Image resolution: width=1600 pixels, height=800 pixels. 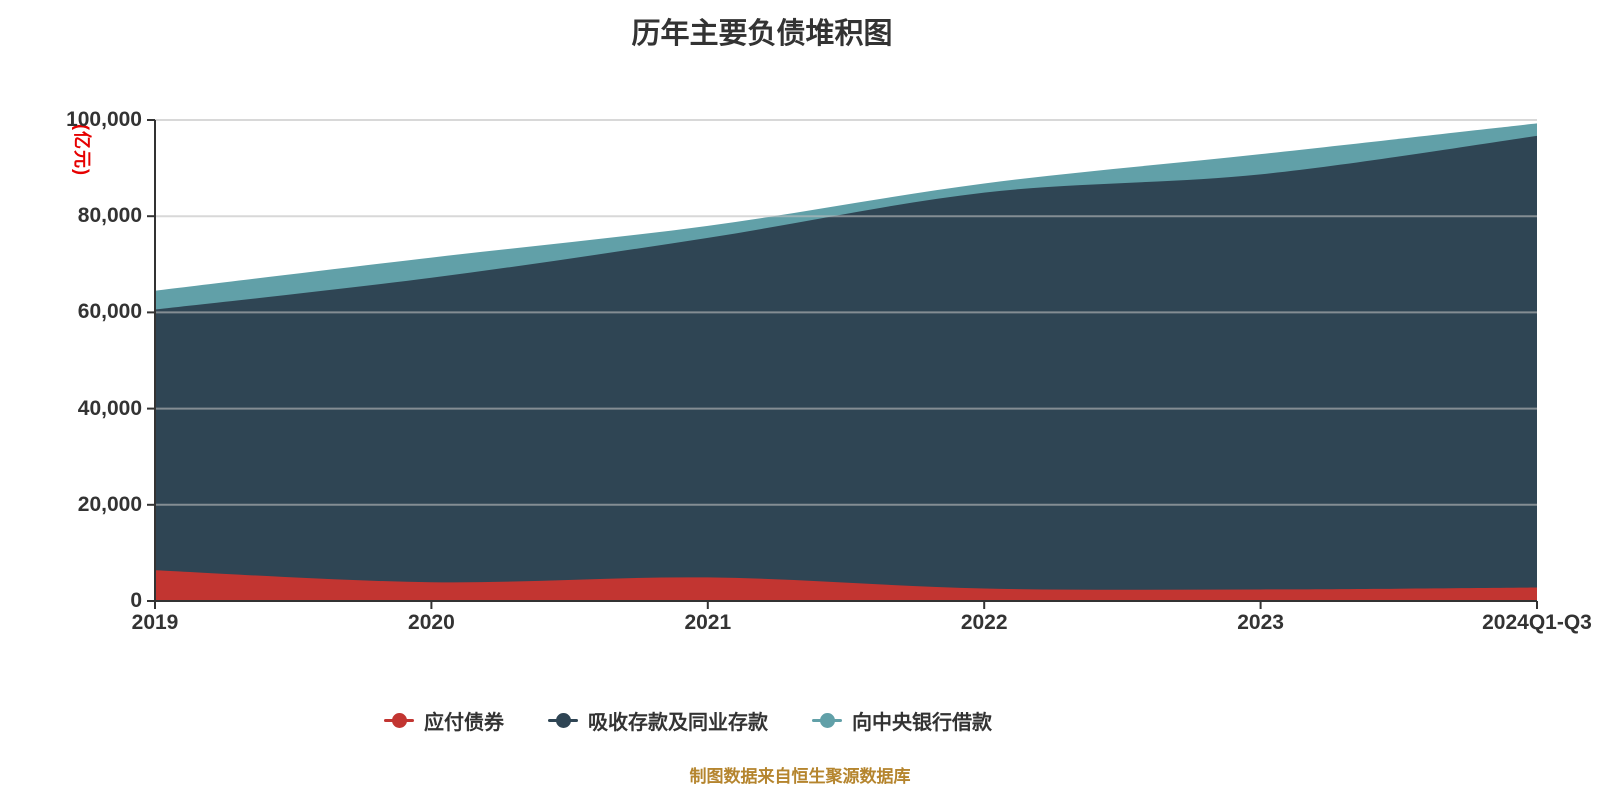 I want to click on legend-item-1: 吸收存款及同业存款, so click(x=658, y=720).